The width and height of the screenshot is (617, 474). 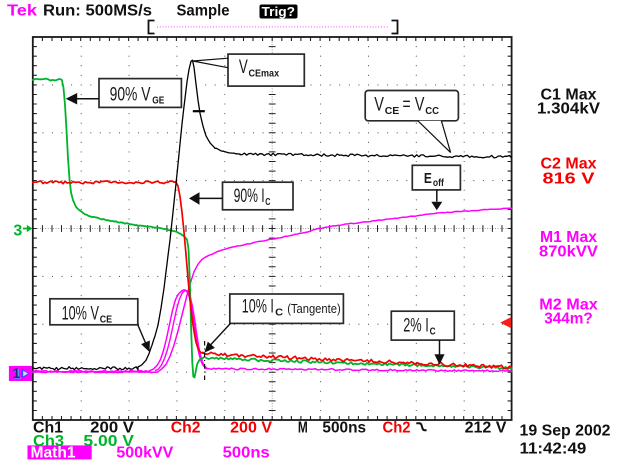 I want to click on svg-text: 10% I, so click(x=258, y=307).